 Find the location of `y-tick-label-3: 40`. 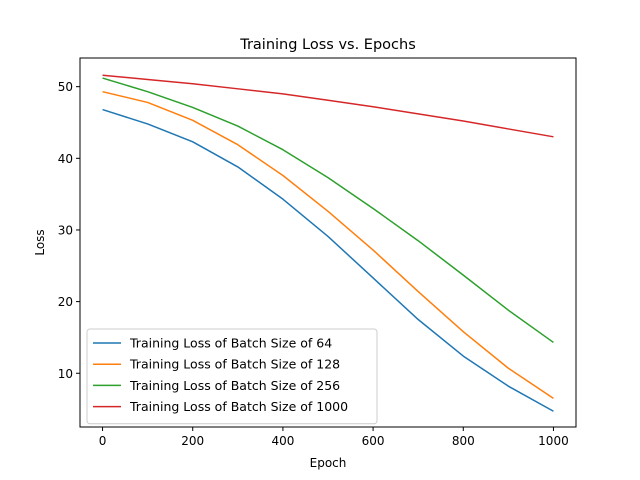

y-tick-label-3: 40 is located at coordinates (65, 159).